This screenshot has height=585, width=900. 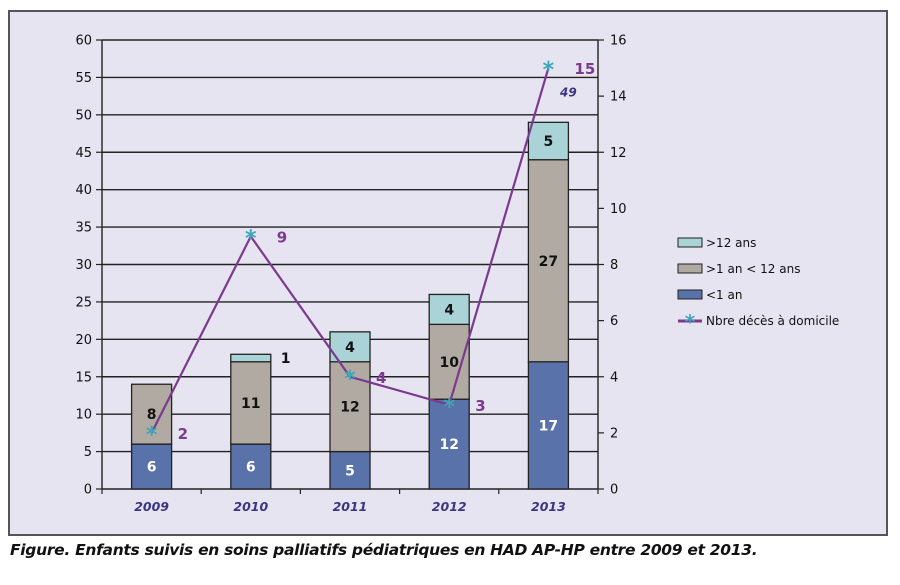 I want to click on bar-segment-label: 8, so click(x=152, y=415).